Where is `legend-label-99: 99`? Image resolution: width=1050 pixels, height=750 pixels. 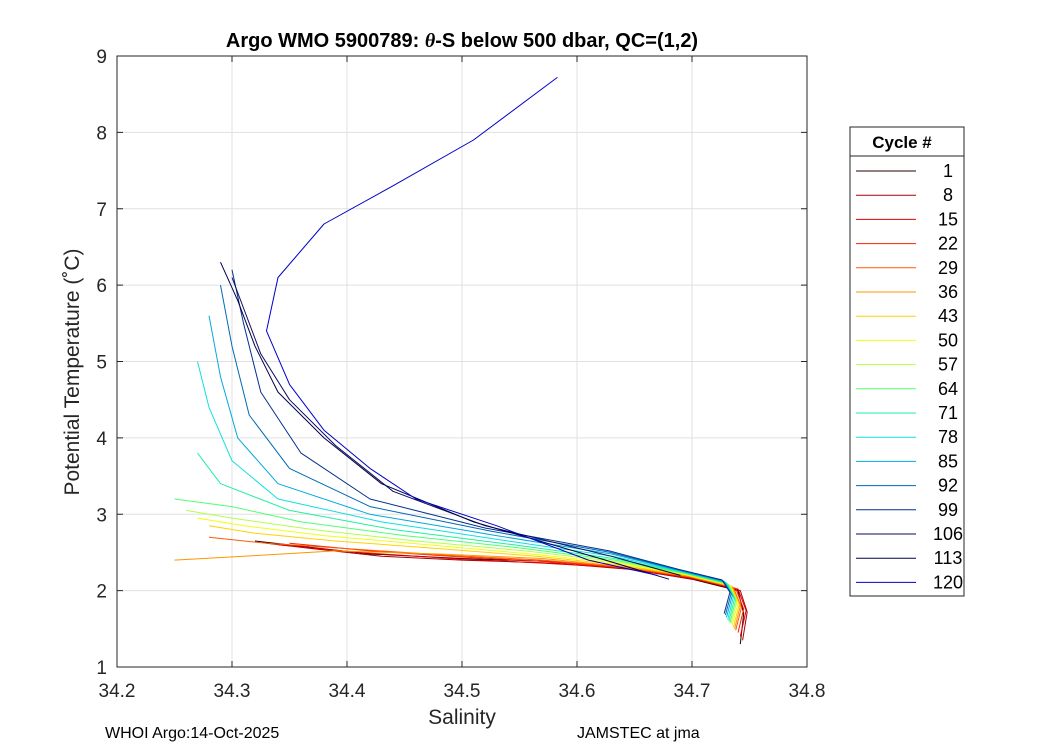 legend-label-99: 99 is located at coordinates (948, 510).